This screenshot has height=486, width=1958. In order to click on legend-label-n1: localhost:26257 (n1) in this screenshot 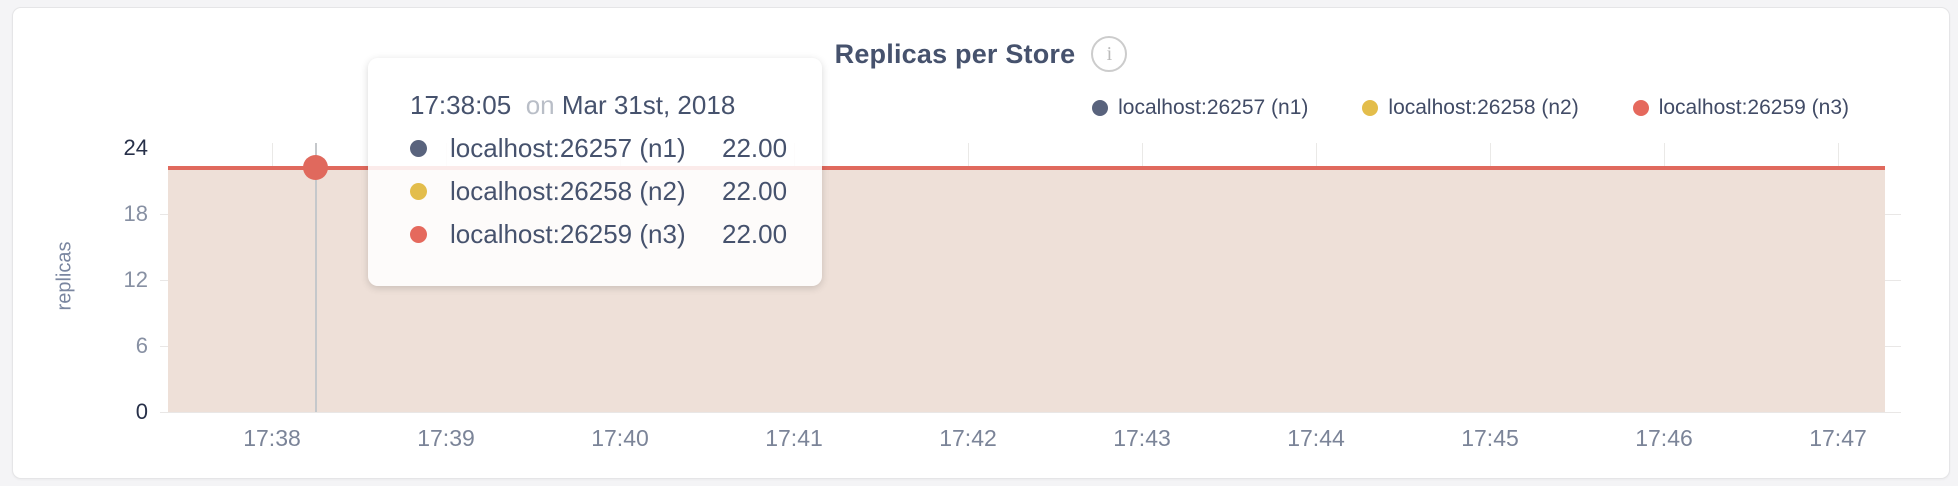, I will do `click(1213, 107)`.